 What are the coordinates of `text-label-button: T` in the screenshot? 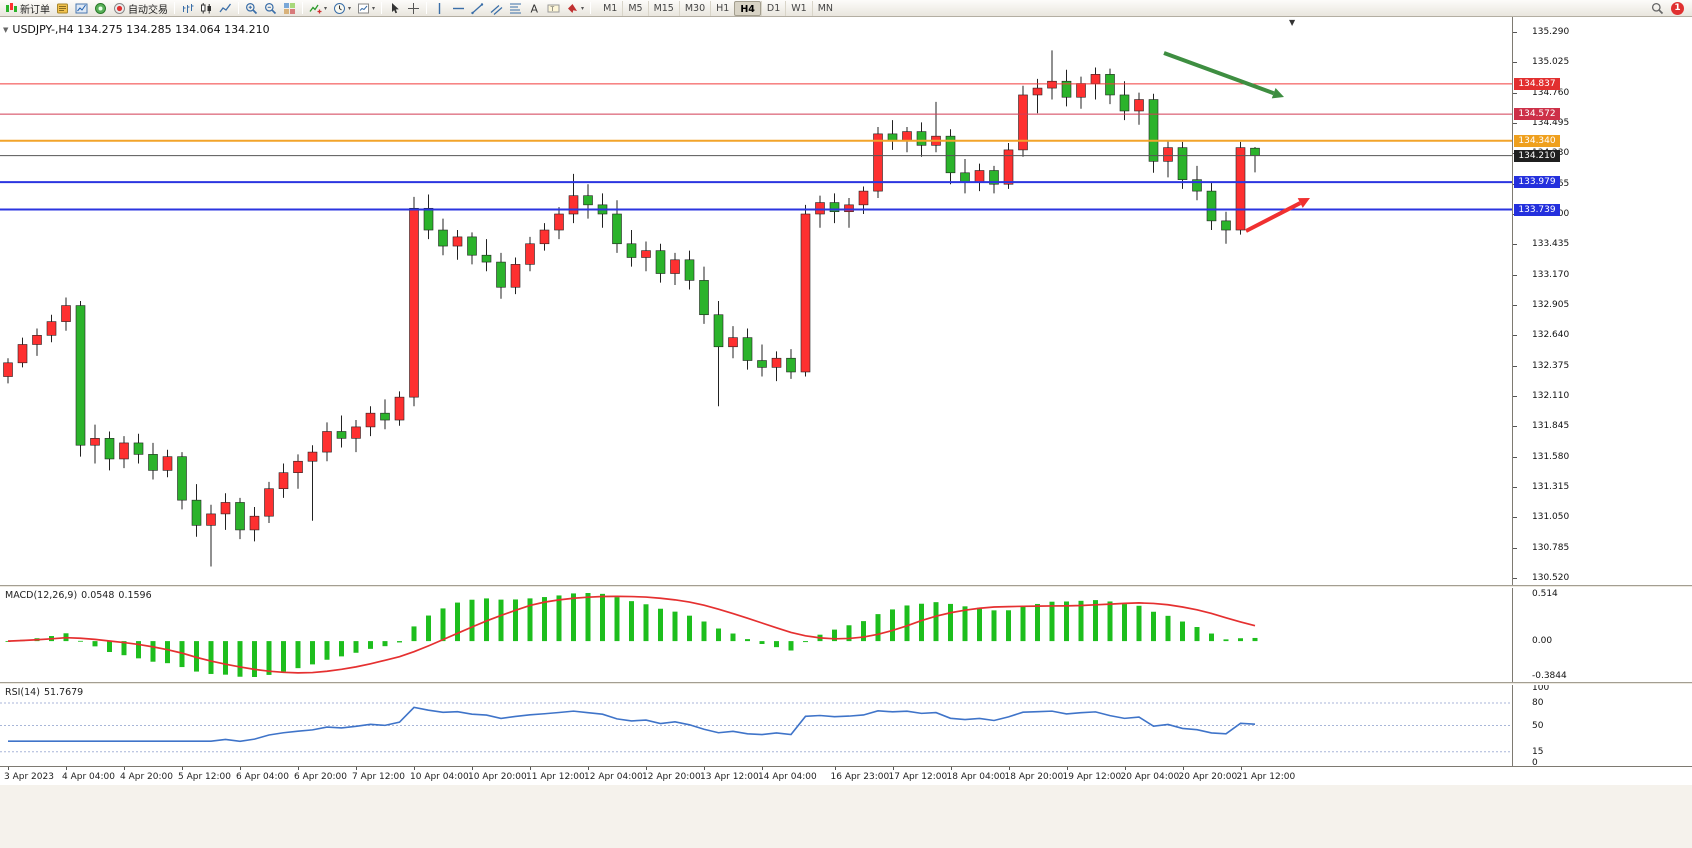 It's located at (553, 8).